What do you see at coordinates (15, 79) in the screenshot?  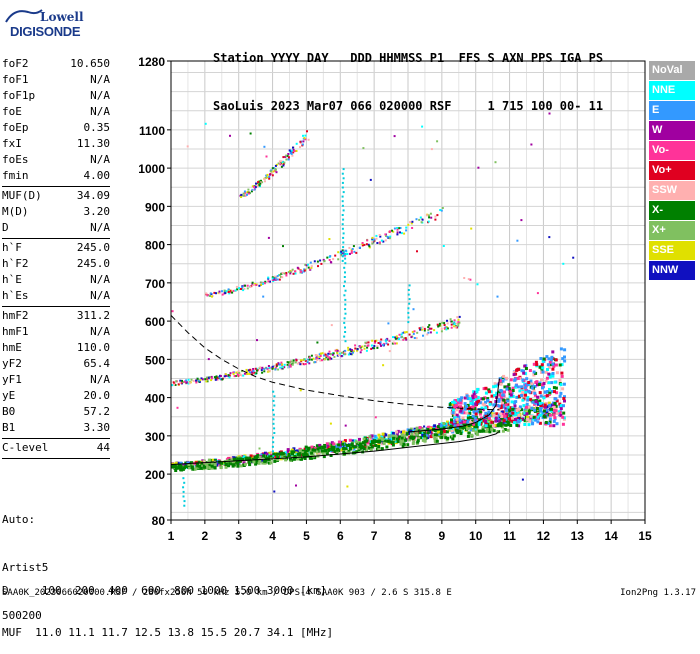 I see `param-label: foF1` at bounding box center [15, 79].